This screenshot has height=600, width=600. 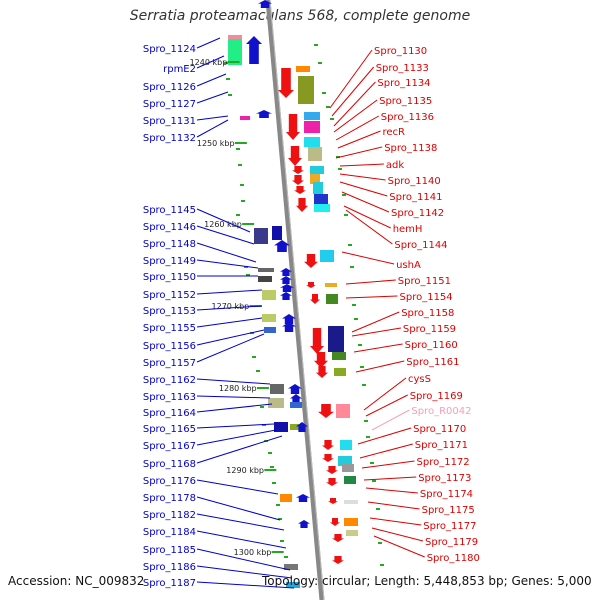 I want to click on gene-label-spro-1135: Spro_1135, so click(x=405, y=101).